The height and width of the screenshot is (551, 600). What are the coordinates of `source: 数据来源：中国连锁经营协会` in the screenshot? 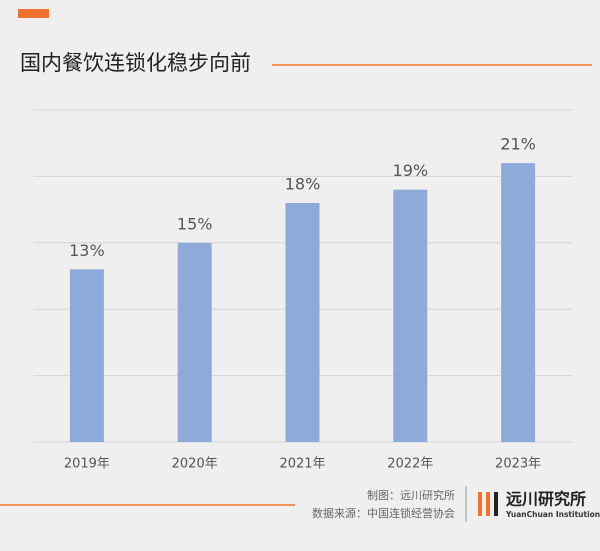 It's located at (383, 513).